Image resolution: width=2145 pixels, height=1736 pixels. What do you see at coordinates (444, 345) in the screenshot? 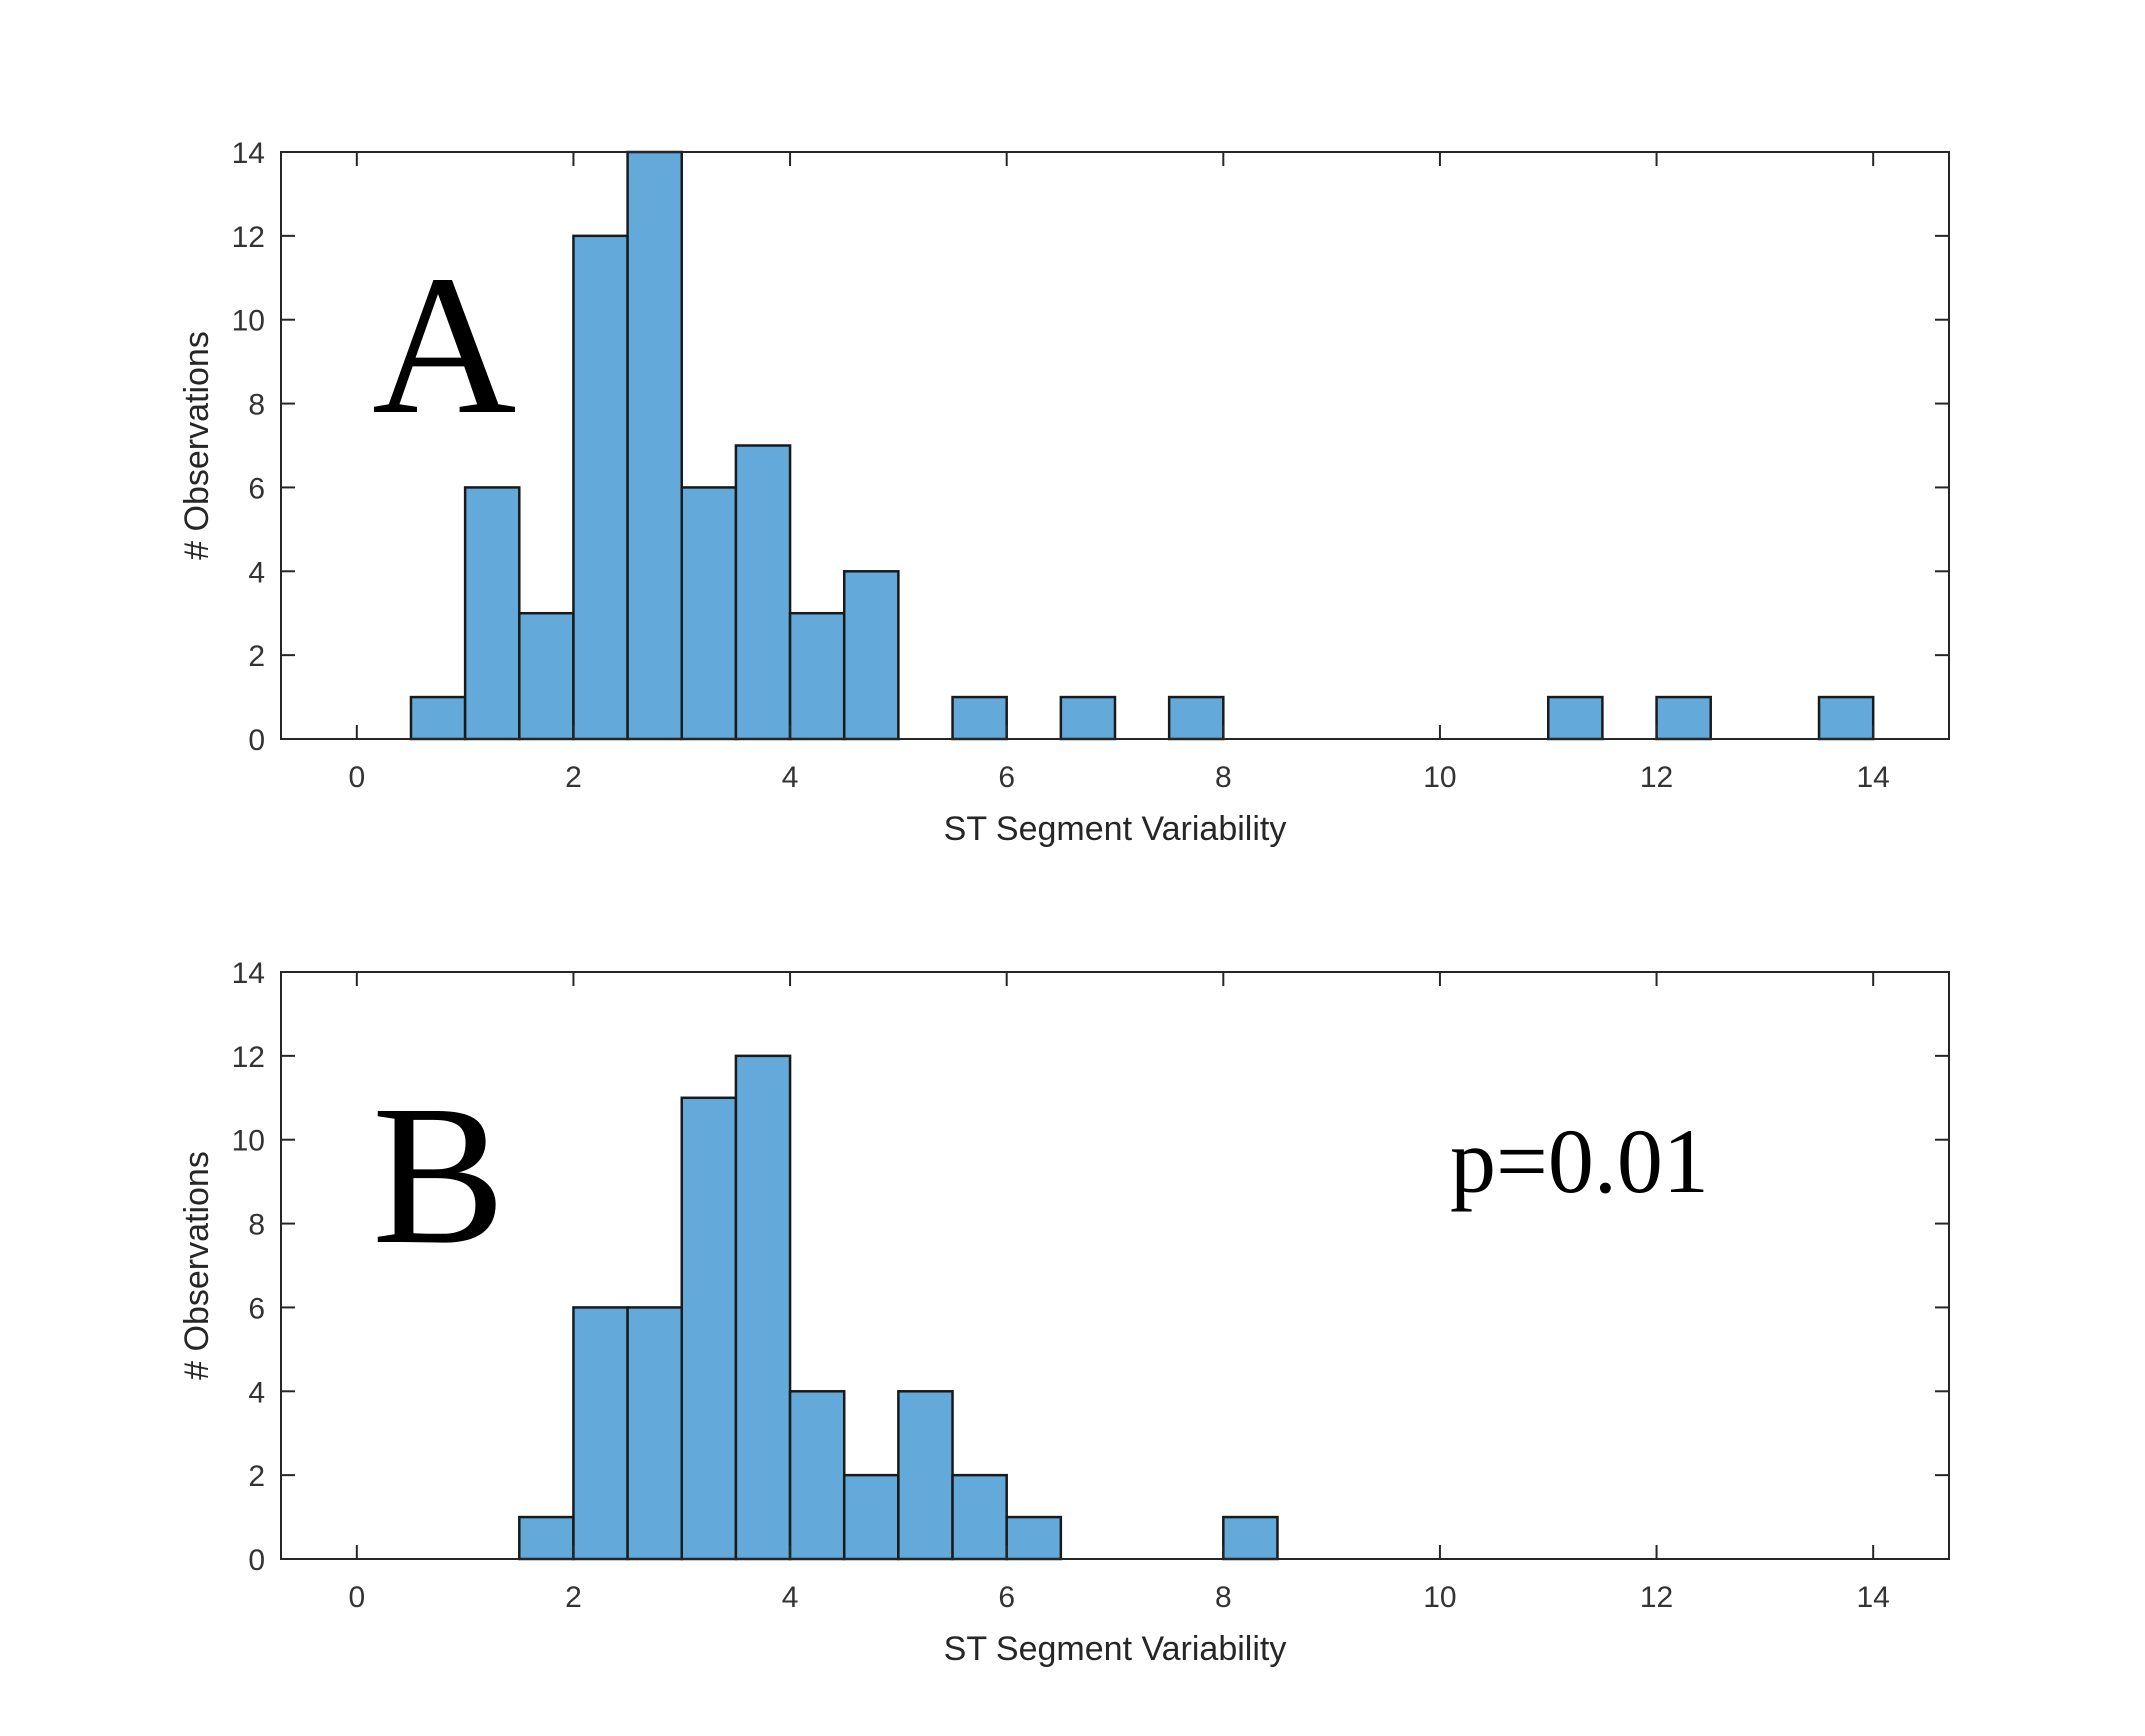
I see `panel-label-a: A` at bounding box center [444, 345].